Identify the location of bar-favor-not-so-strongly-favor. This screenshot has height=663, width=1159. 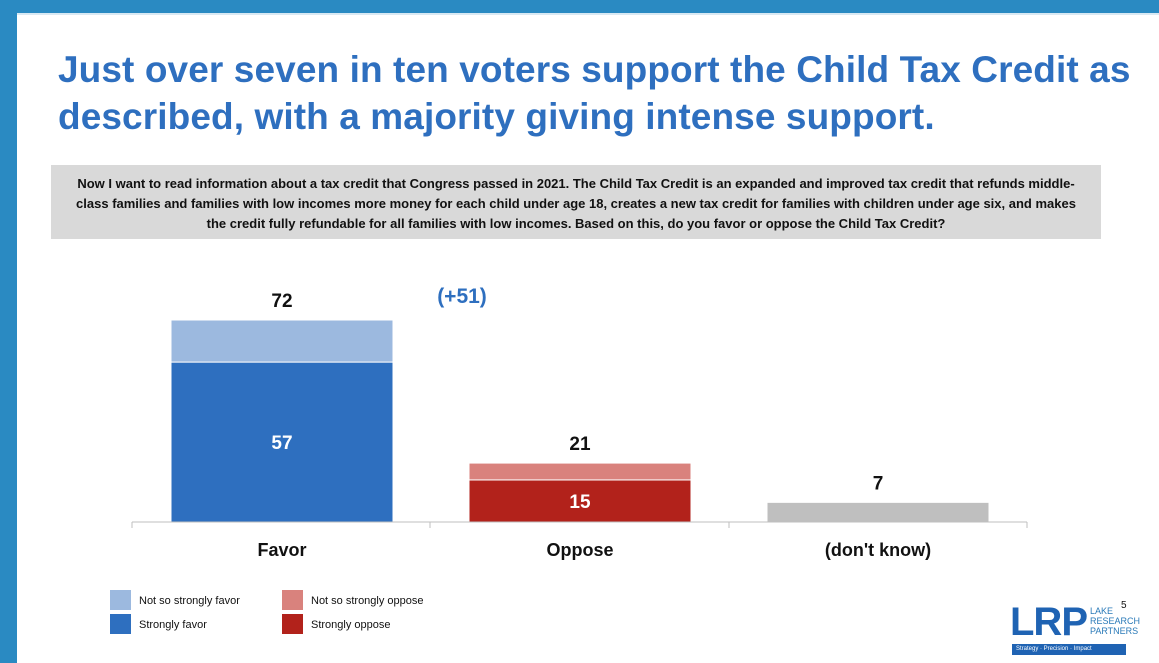
(282, 341).